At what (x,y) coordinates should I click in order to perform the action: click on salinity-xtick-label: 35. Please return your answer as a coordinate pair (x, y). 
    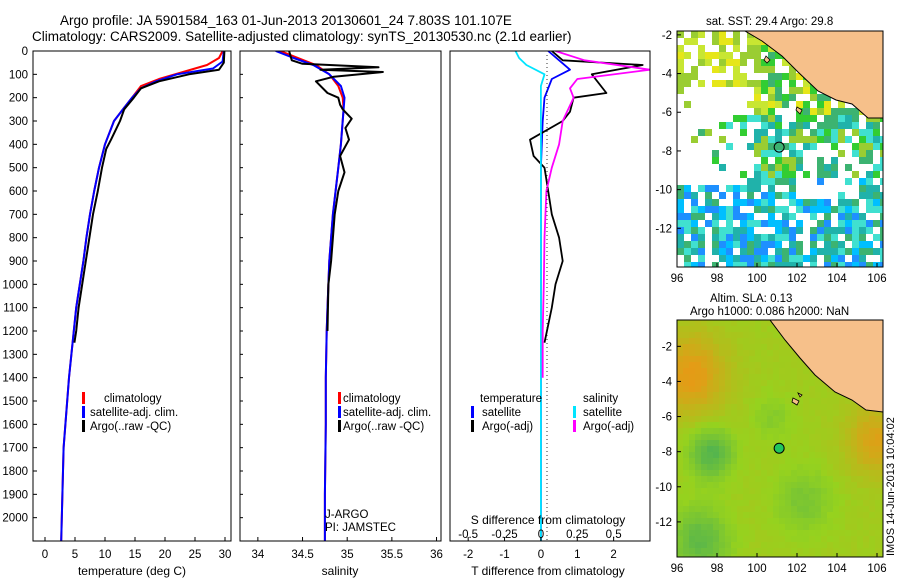
    Looking at the image, I should click on (347, 555).